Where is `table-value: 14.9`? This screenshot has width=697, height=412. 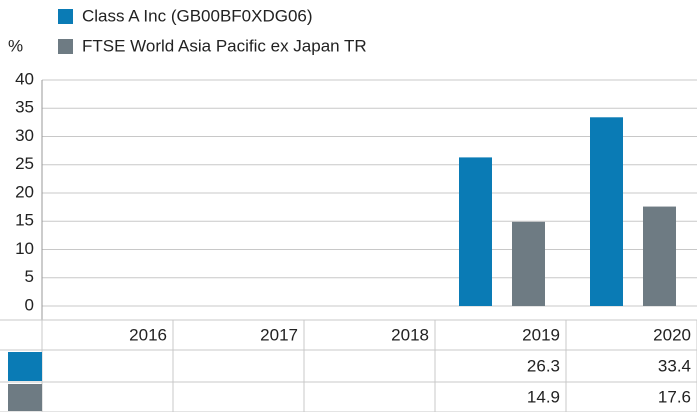 table-value: 14.9 is located at coordinates (543, 396).